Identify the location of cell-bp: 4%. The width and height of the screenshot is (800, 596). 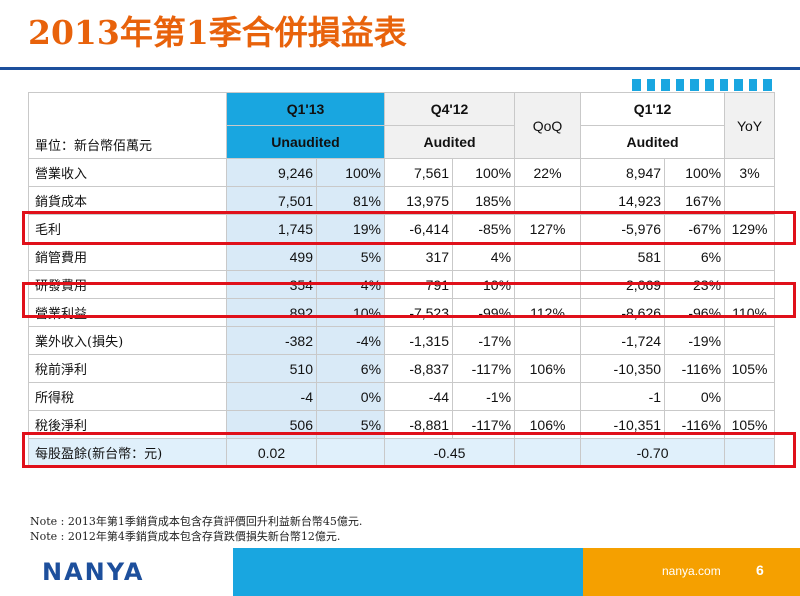
(484, 256).